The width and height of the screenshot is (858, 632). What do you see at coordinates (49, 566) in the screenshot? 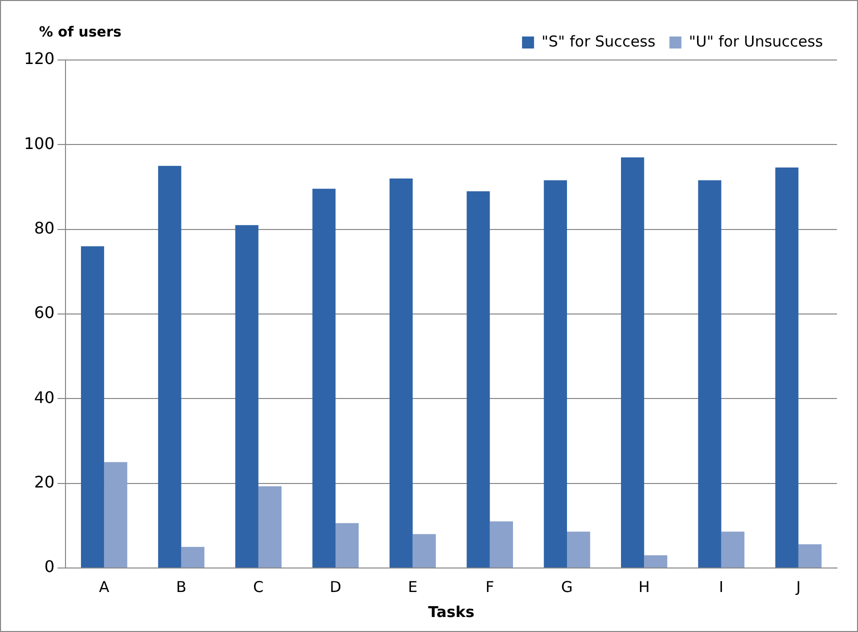
I see `y-tick-label: 0` at bounding box center [49, 566].